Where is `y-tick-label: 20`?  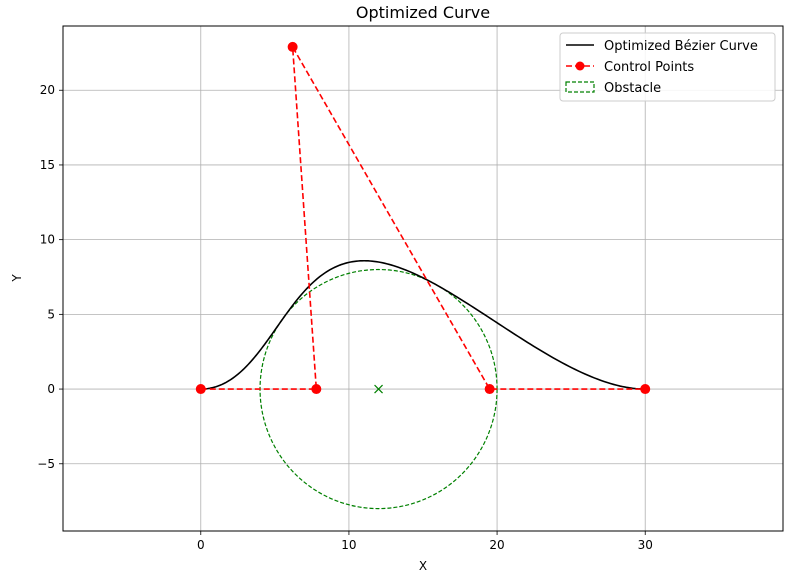
y-tick-label: 20 is located at coordinates (47, 90).